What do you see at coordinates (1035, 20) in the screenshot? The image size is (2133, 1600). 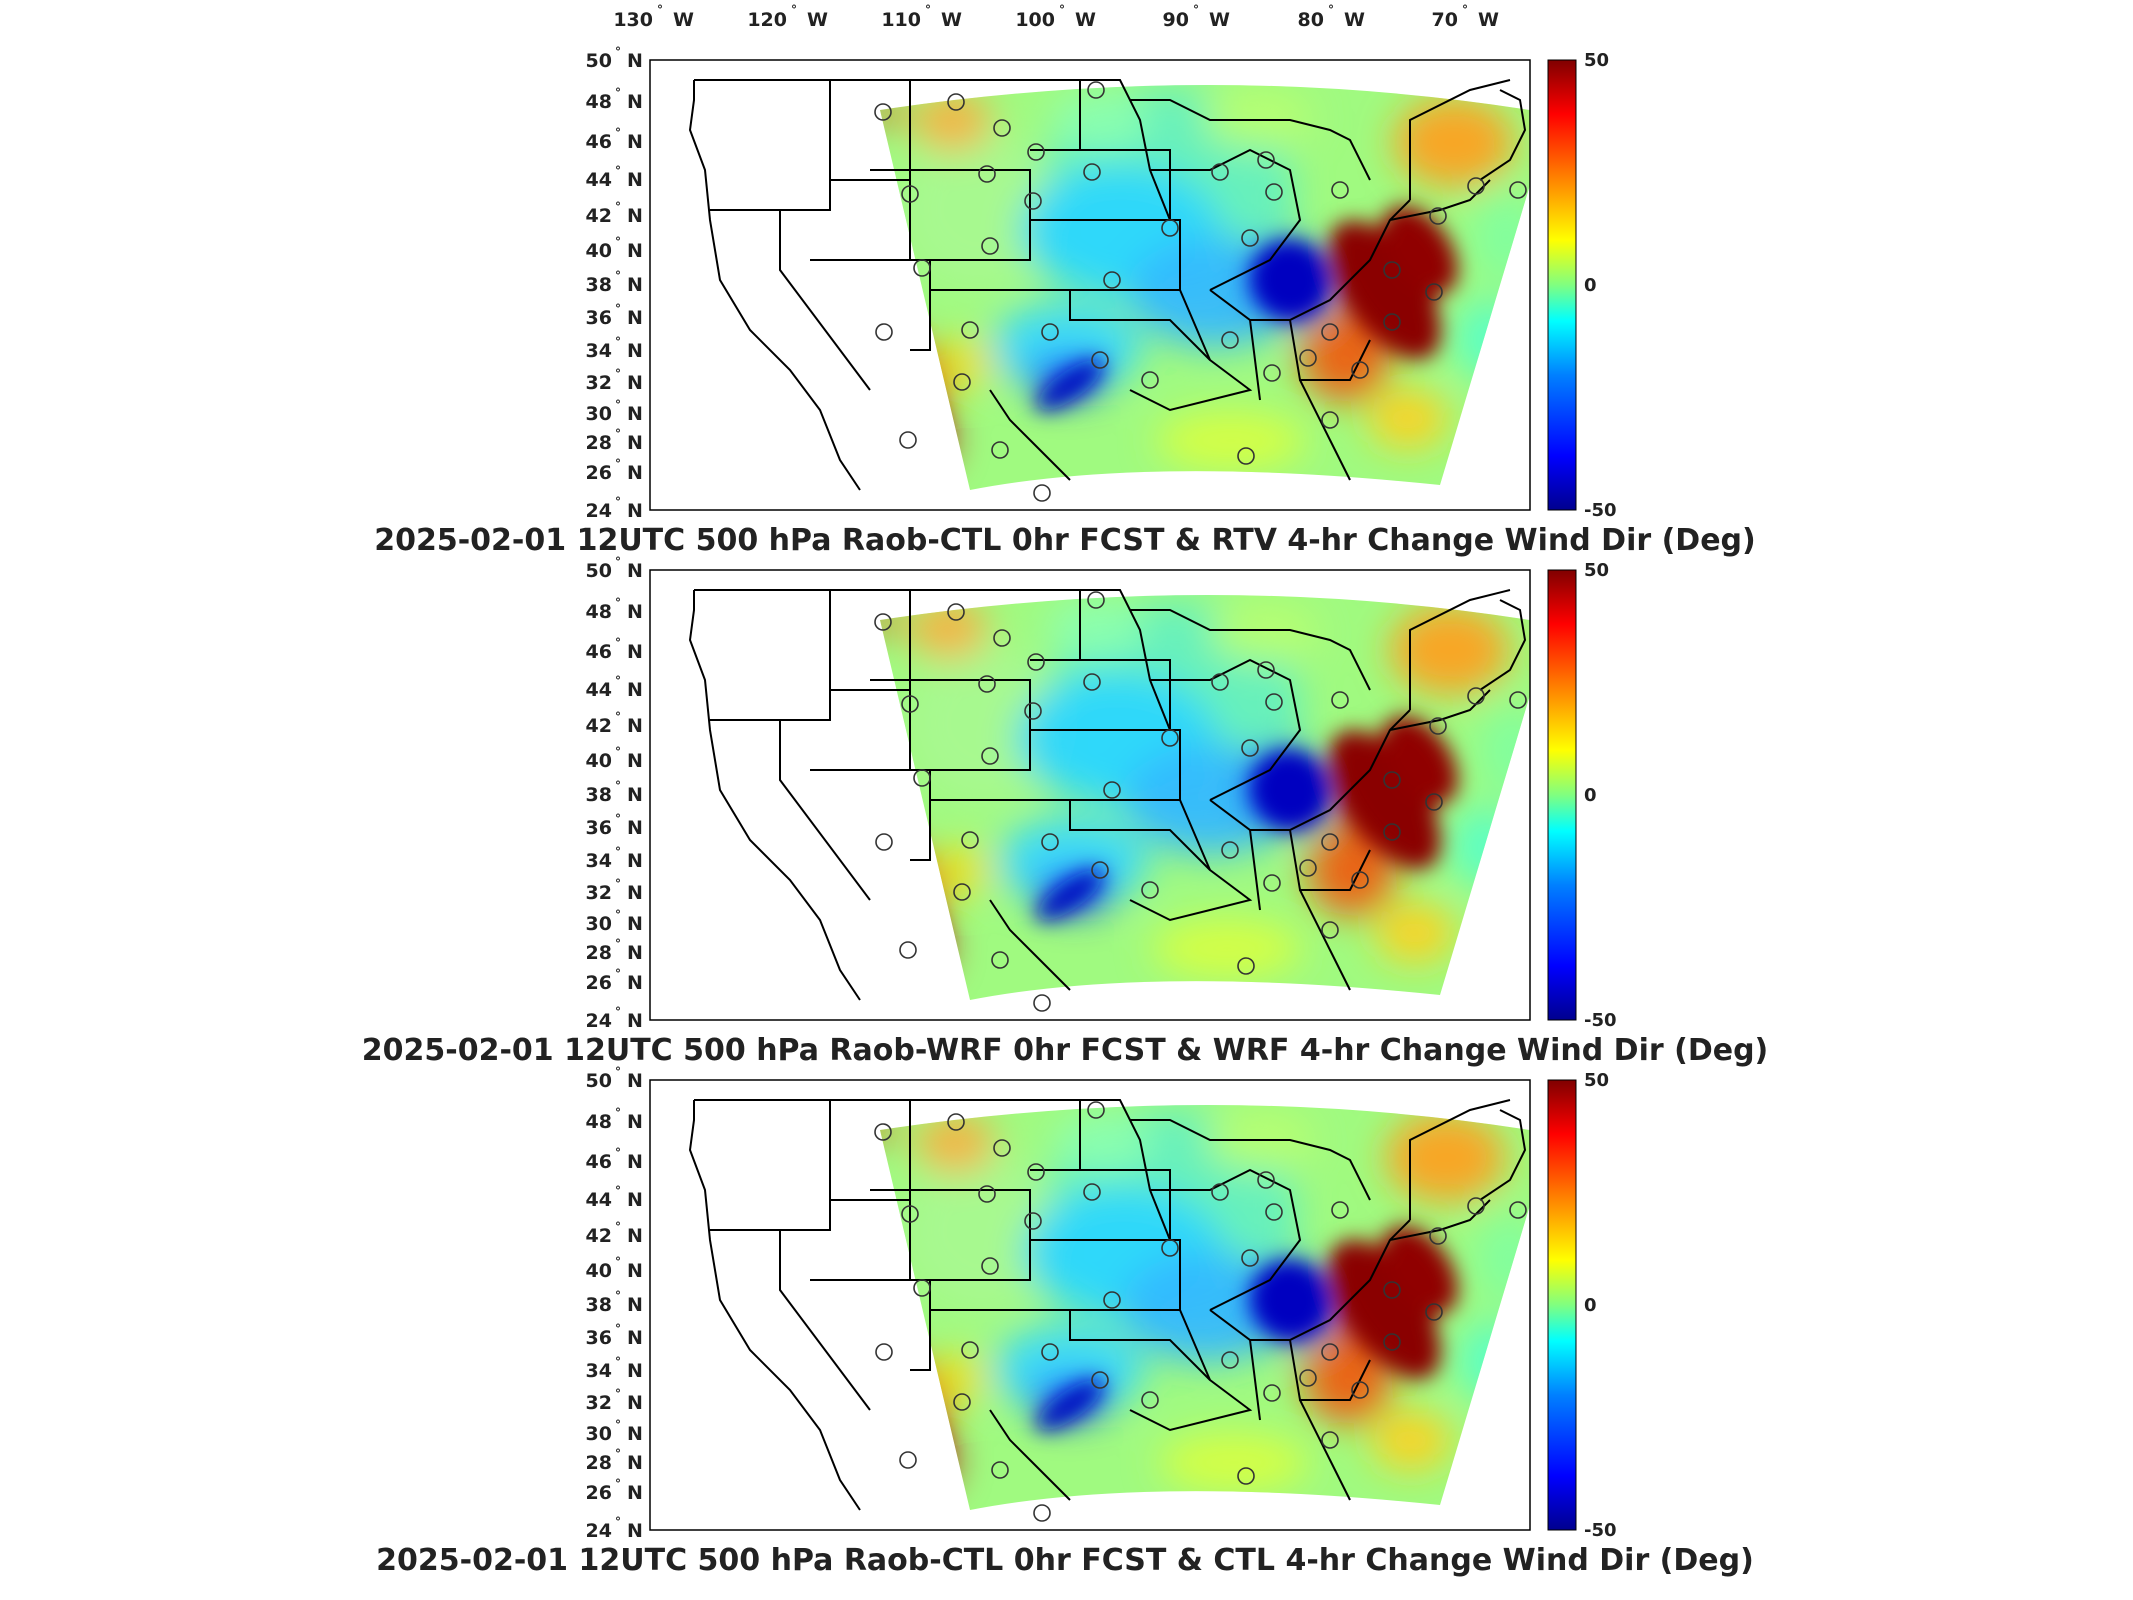 I see `lon-label-value: 100` at bounding box center [1035, 20].